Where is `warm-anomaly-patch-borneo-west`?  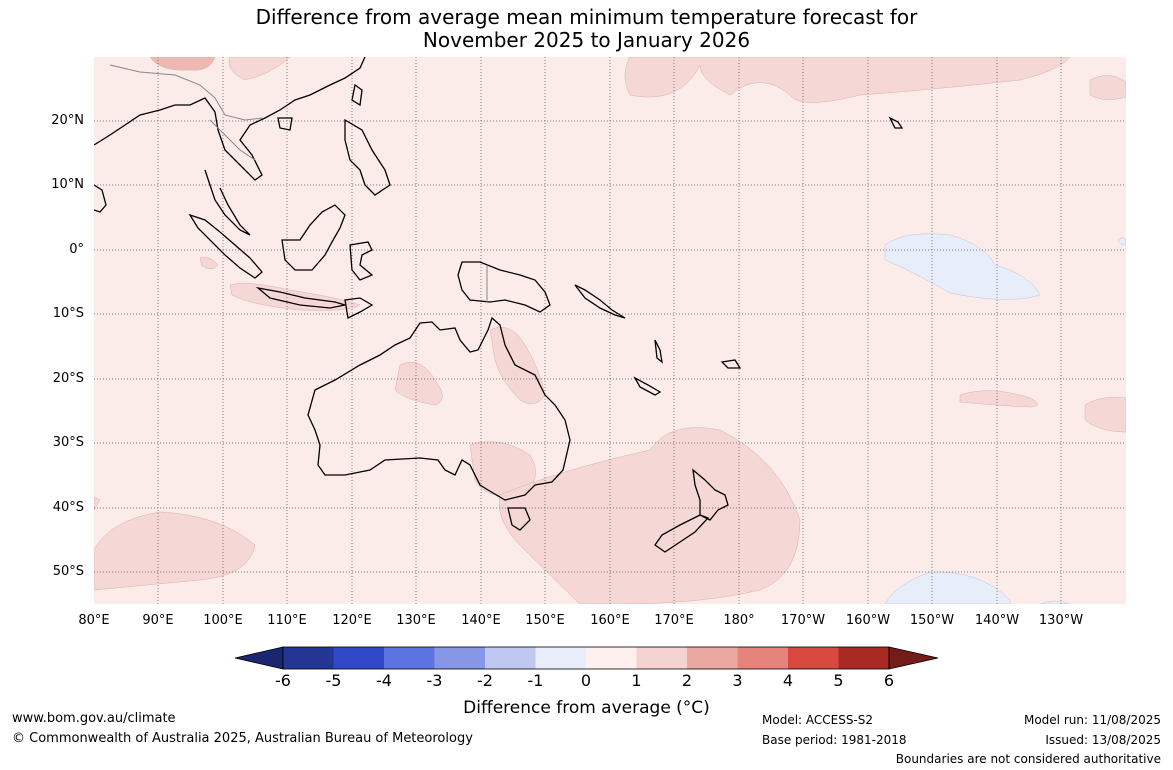 warm-anomaly-patch-borneo-west is located at coordinates (209, 263).